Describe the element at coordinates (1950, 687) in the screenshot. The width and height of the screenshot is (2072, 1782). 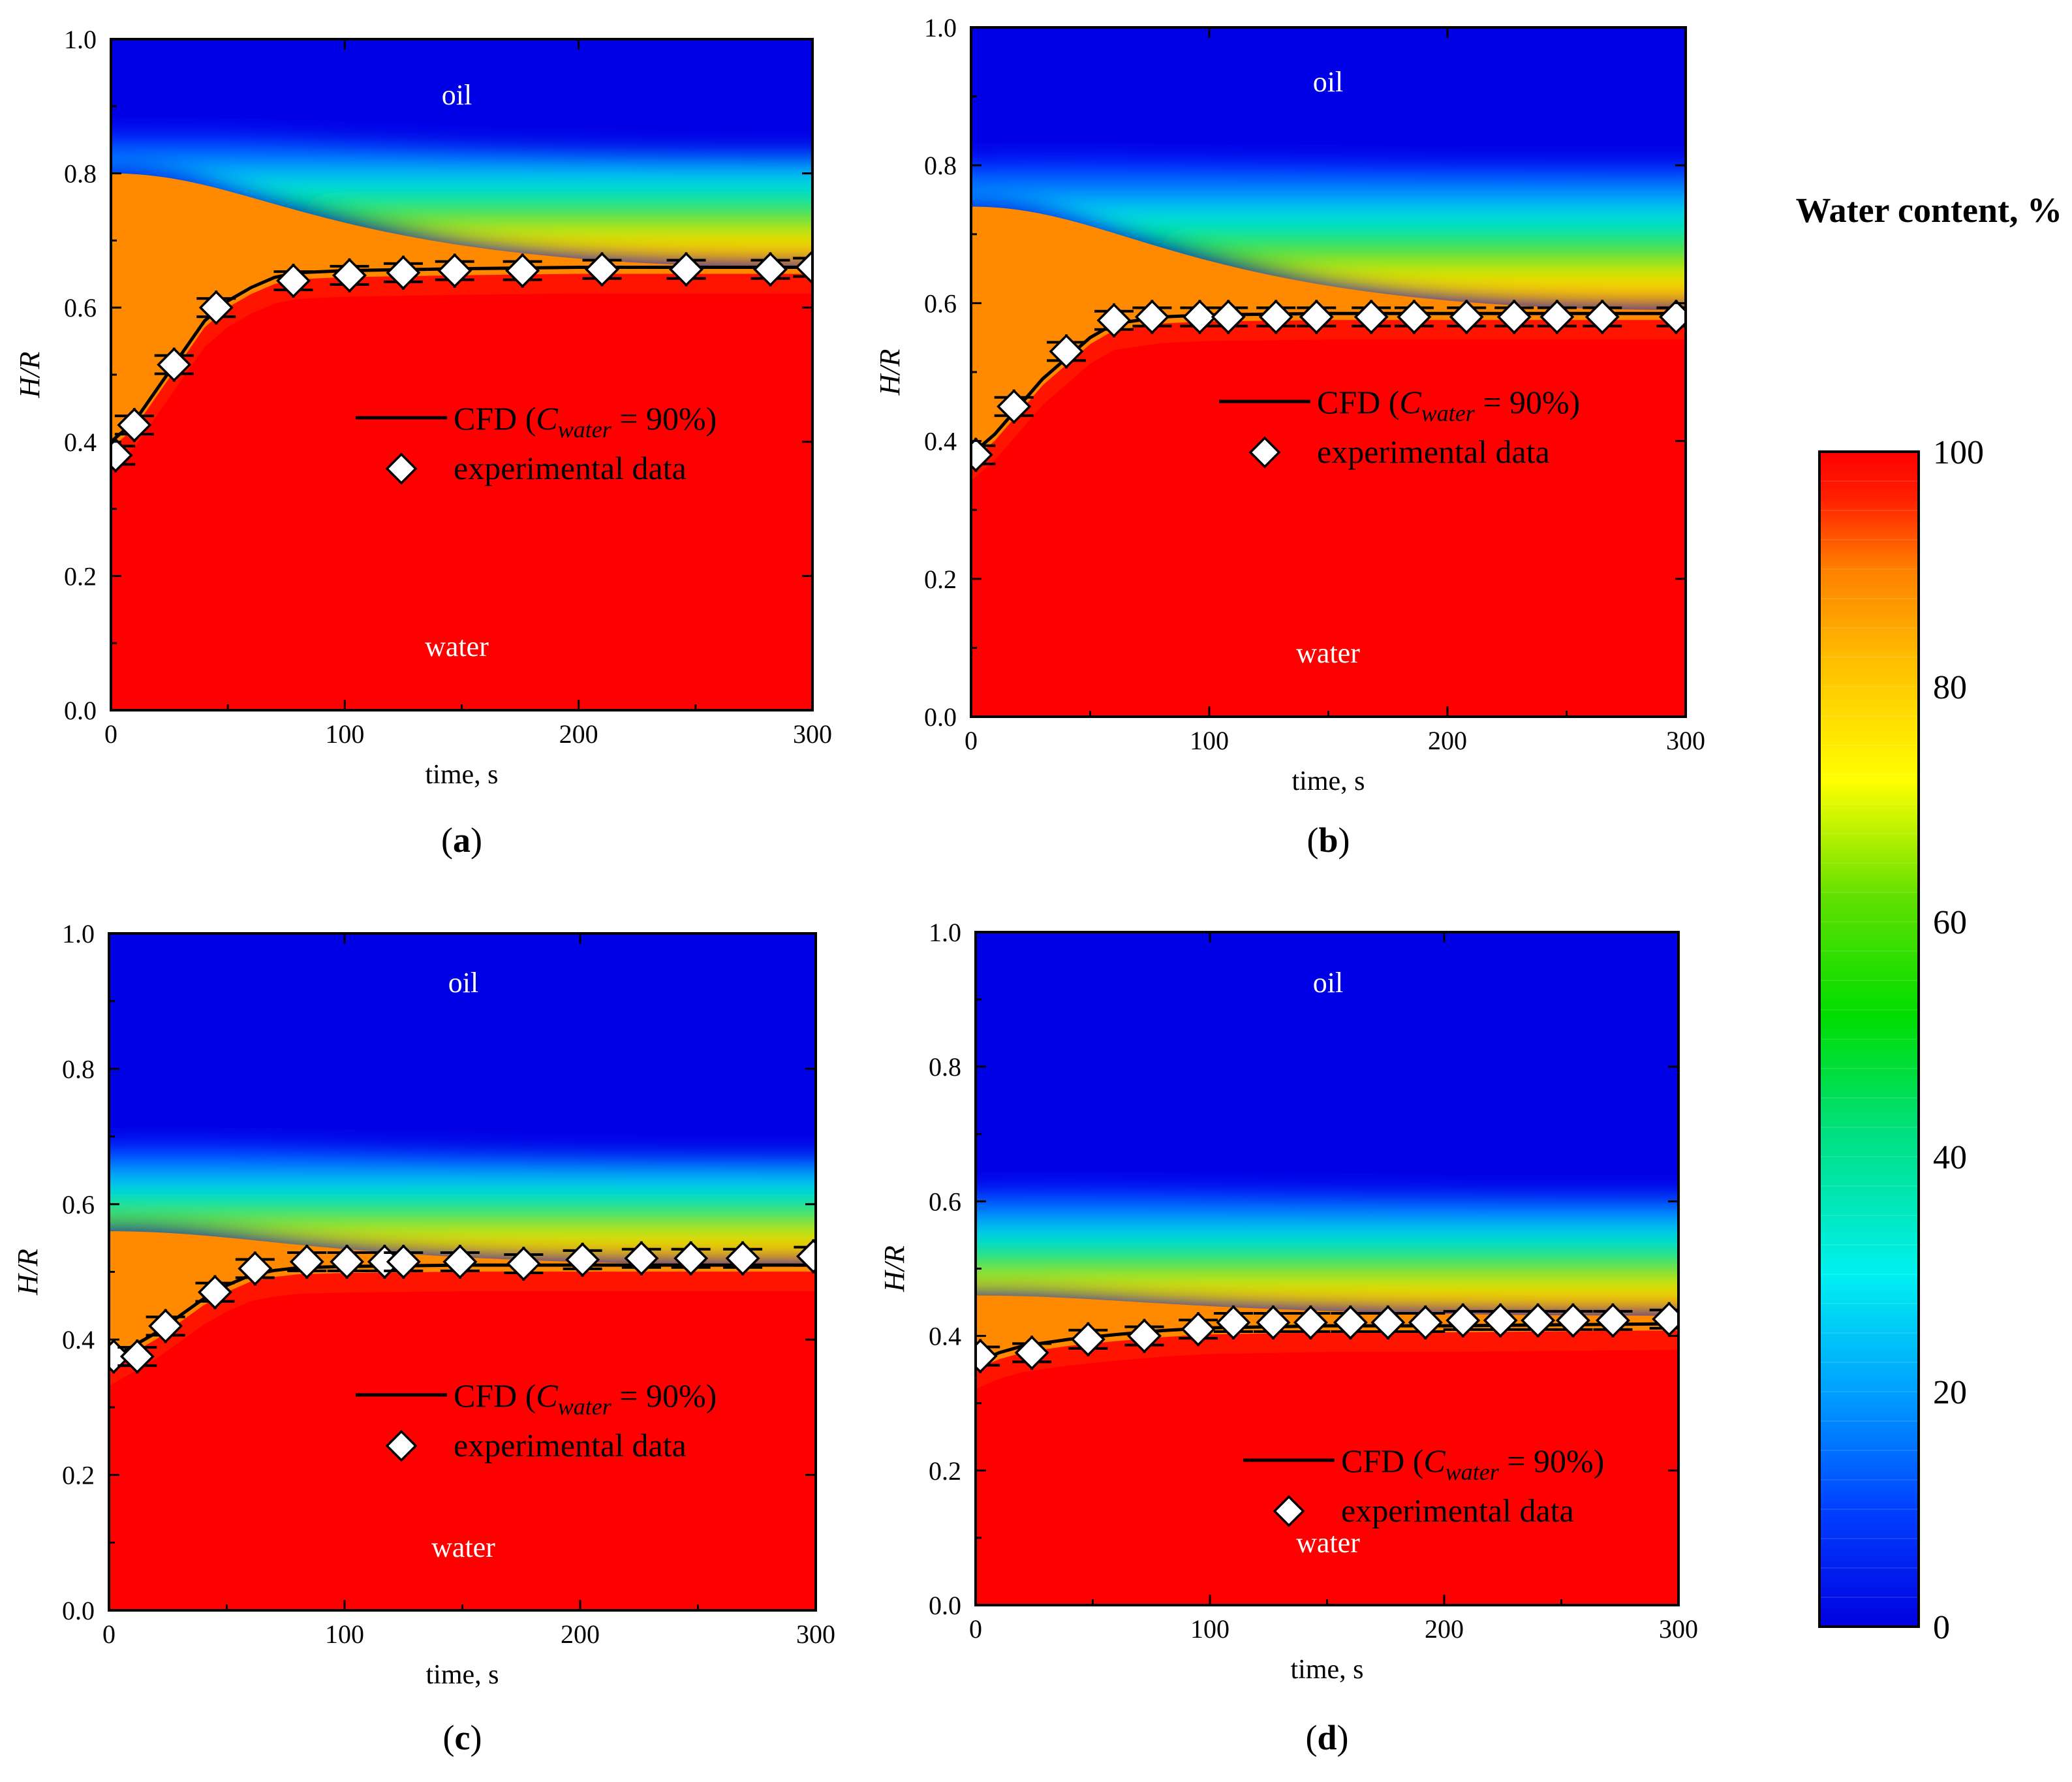
I see `colorbar-tick-label: 80` at that location.